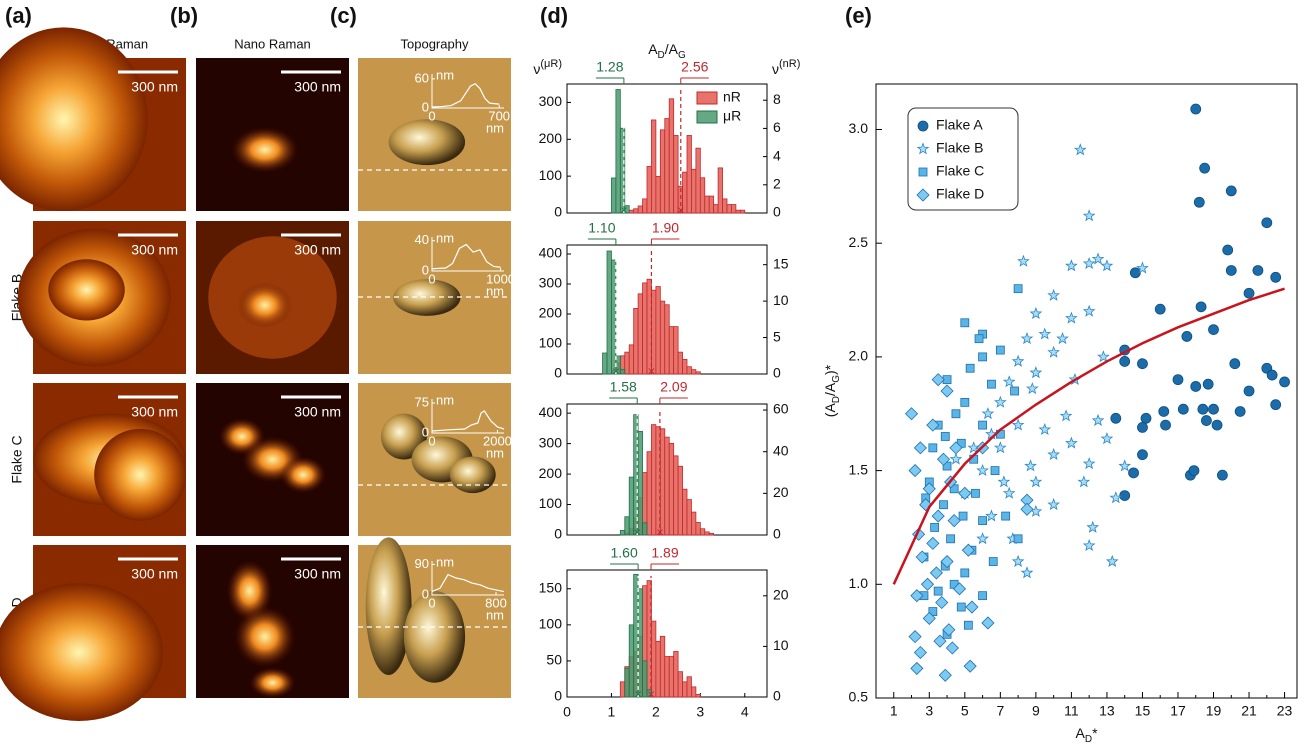 Image resolution: width=1310 pixels, height=749 pixels. Describe the element at coordinates (425, 106) in the screenshot. I see `inset-tick-label: 0` at that location.